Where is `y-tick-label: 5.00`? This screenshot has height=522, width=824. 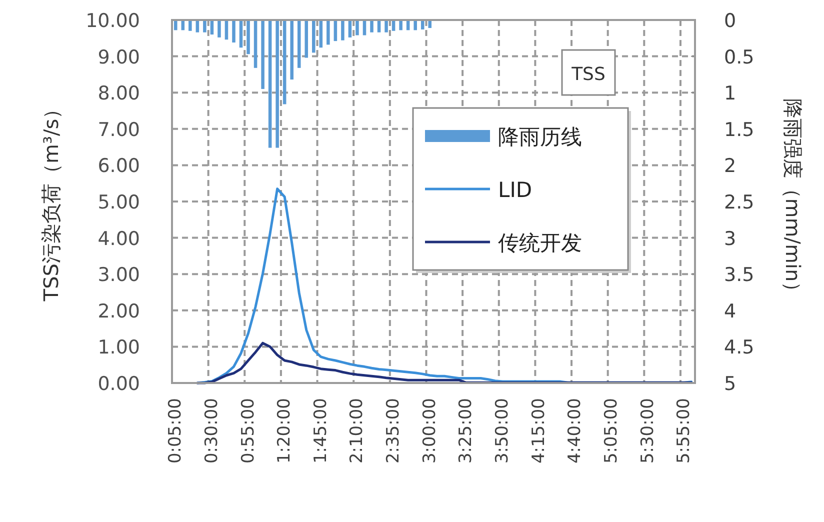 y-tick-label: 5.00 is located at coordinates (119, 203).